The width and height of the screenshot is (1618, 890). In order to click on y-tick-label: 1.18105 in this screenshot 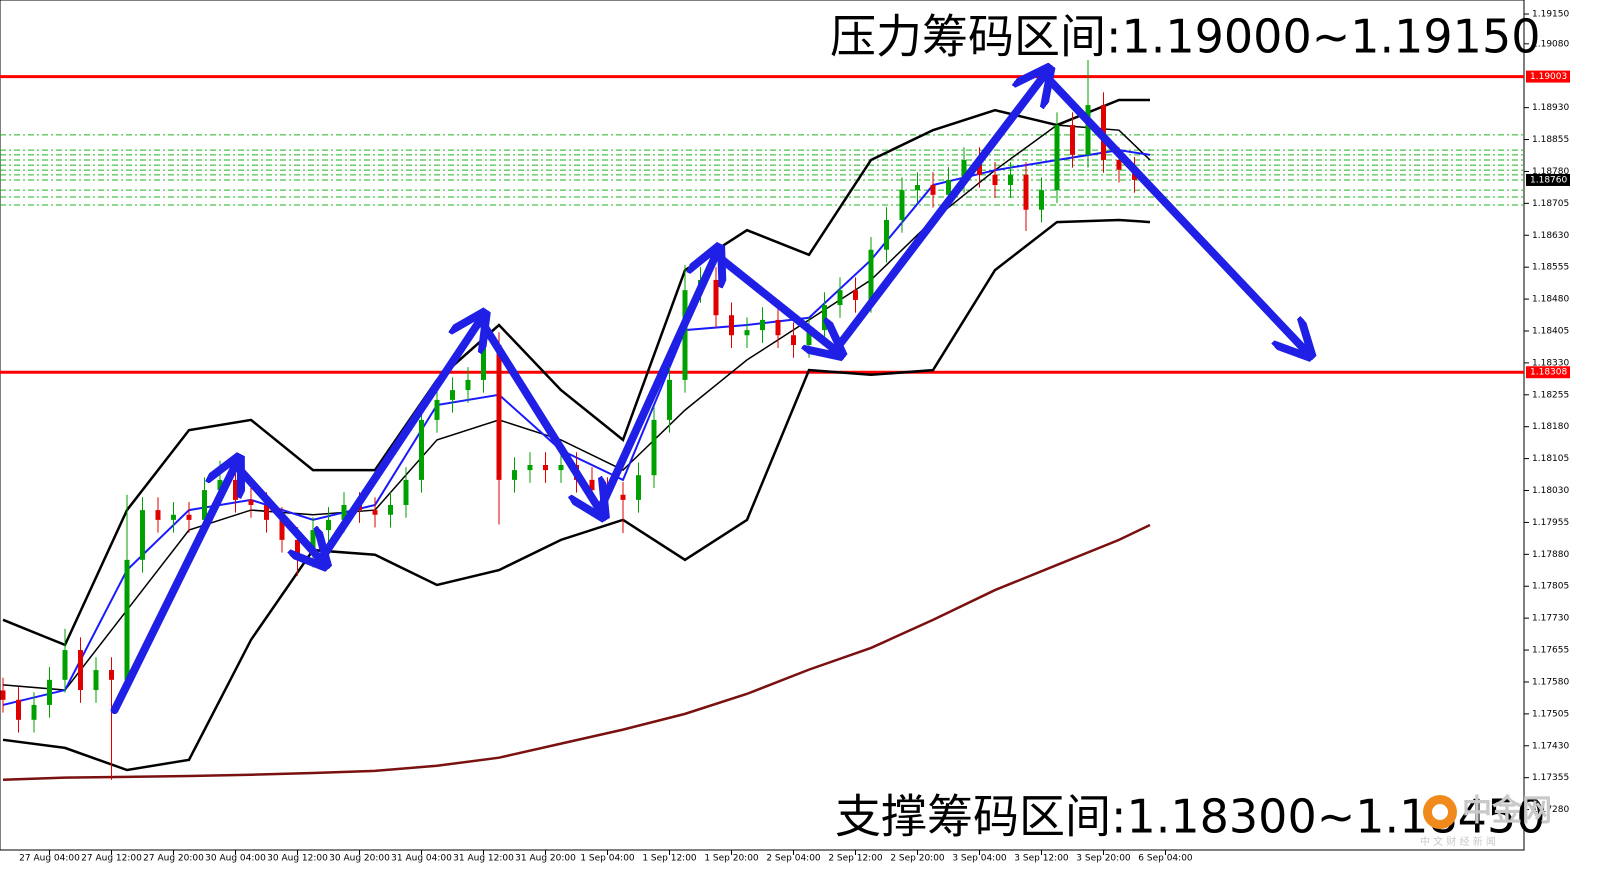, I will do `click(1550, 459)`.